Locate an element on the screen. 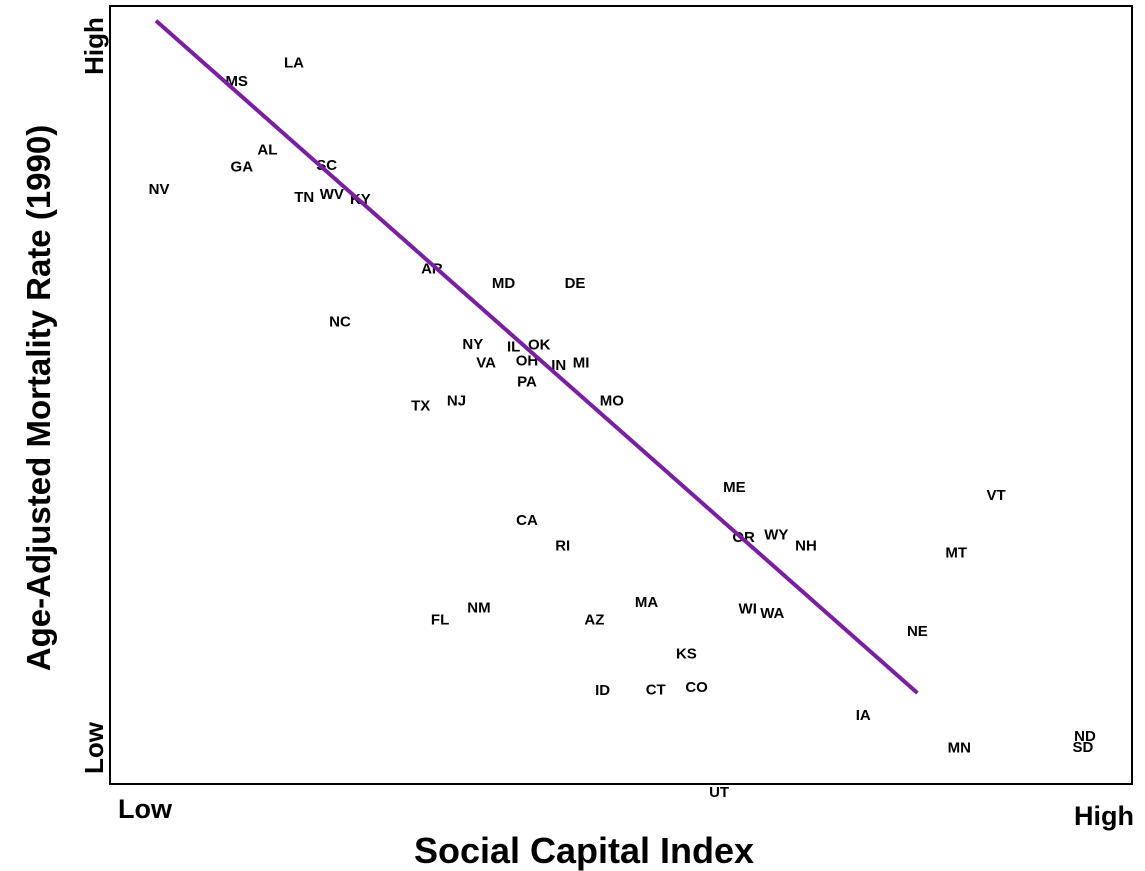  point-label-nd: ND is located at coordinates (1085, 736).